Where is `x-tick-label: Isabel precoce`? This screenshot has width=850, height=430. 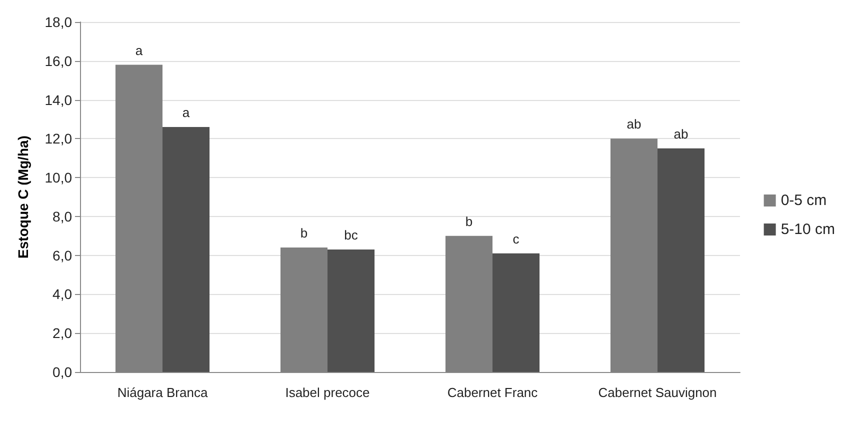 x-tick-label: Isabel precoce is located at coordinates (327, 392).